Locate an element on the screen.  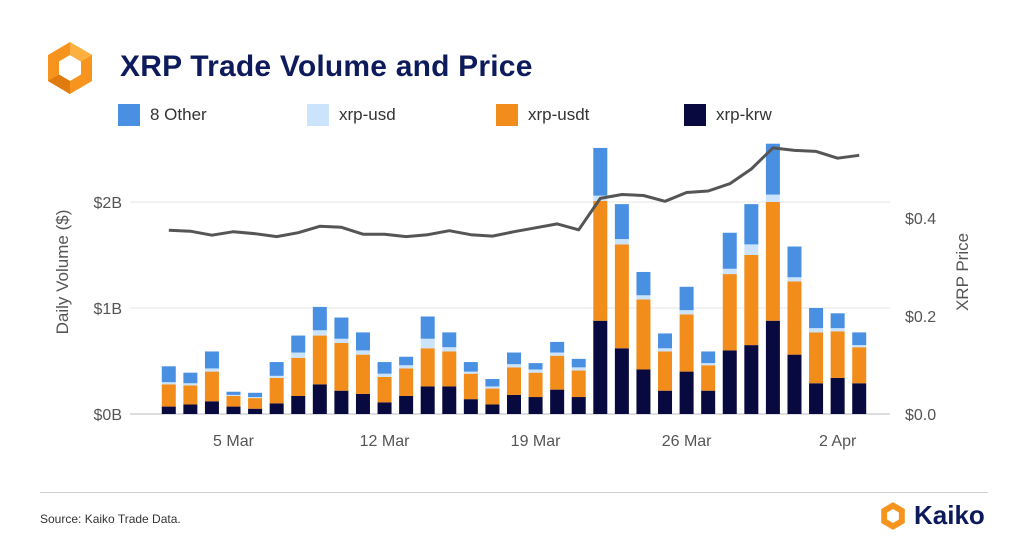
legend-swatch-usdt is located at coordinates (507, 115).